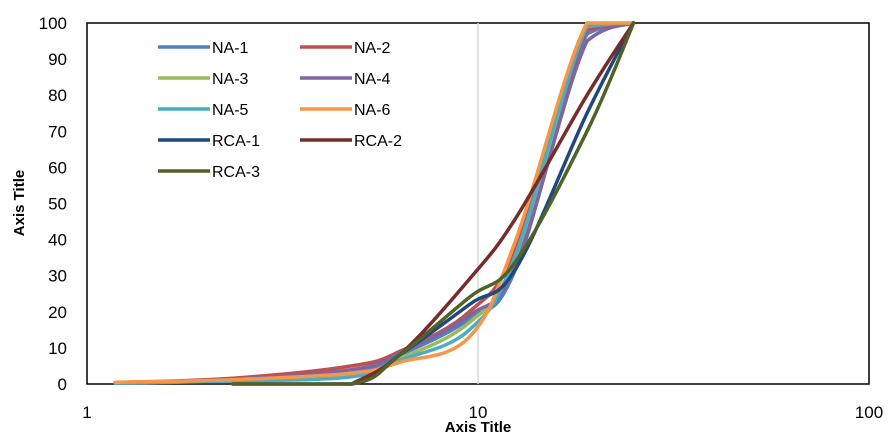 The image size is (888, 442). Describe the element at coordinates (57, 312) in the screenshot. I see `y-tick-label: 20` at that location.